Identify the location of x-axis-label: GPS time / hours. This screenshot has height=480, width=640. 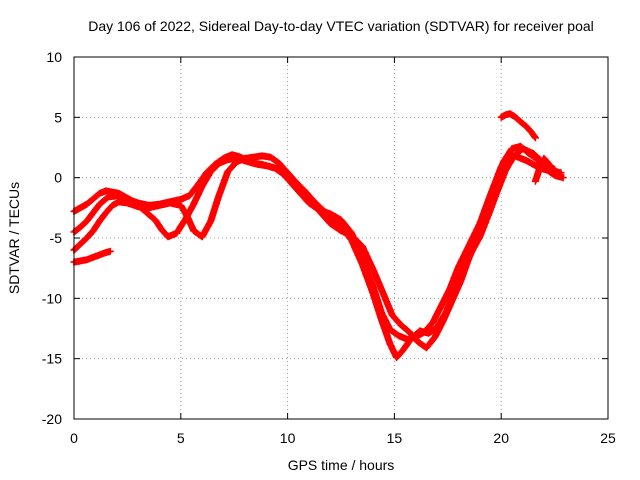
(341, 465).